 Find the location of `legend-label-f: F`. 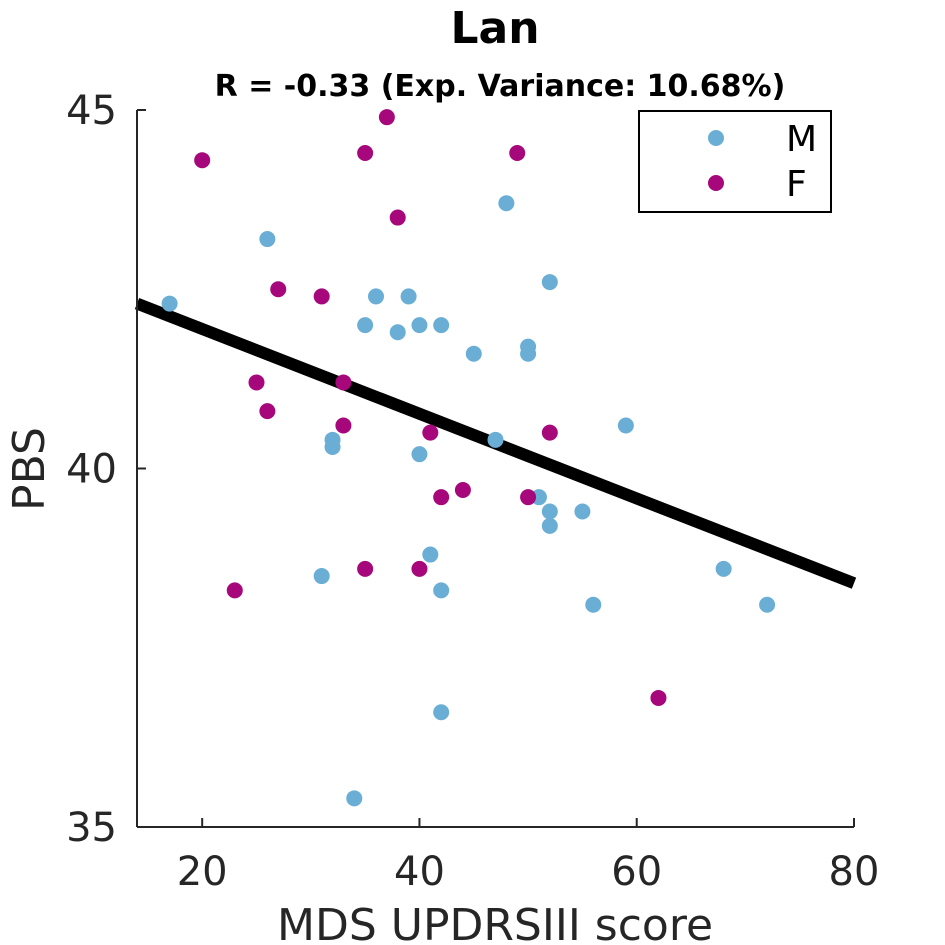

legend-label-f: F is located at coordinates (796, 184).